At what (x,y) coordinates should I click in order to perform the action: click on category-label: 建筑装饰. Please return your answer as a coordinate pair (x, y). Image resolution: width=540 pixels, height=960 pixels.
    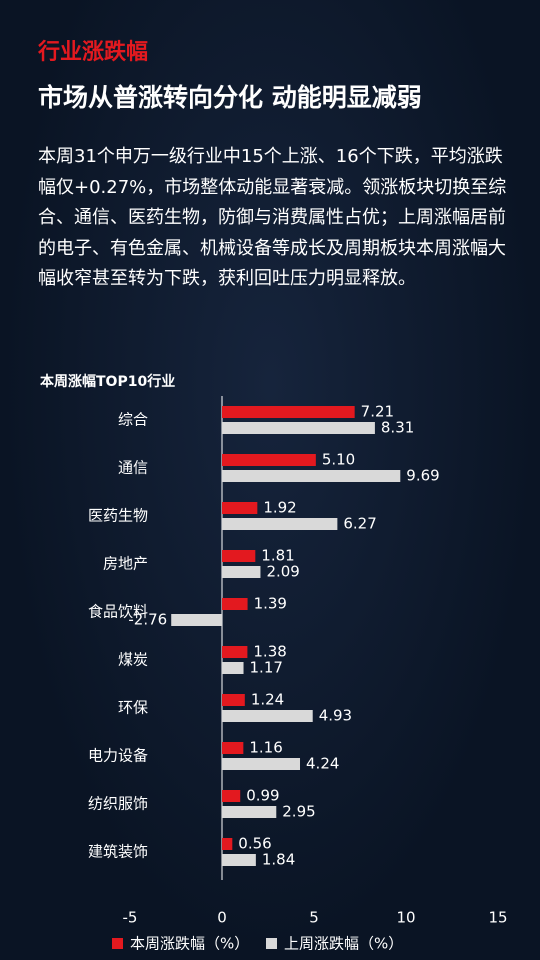
    Looking at the image, I should click on (118, 852).